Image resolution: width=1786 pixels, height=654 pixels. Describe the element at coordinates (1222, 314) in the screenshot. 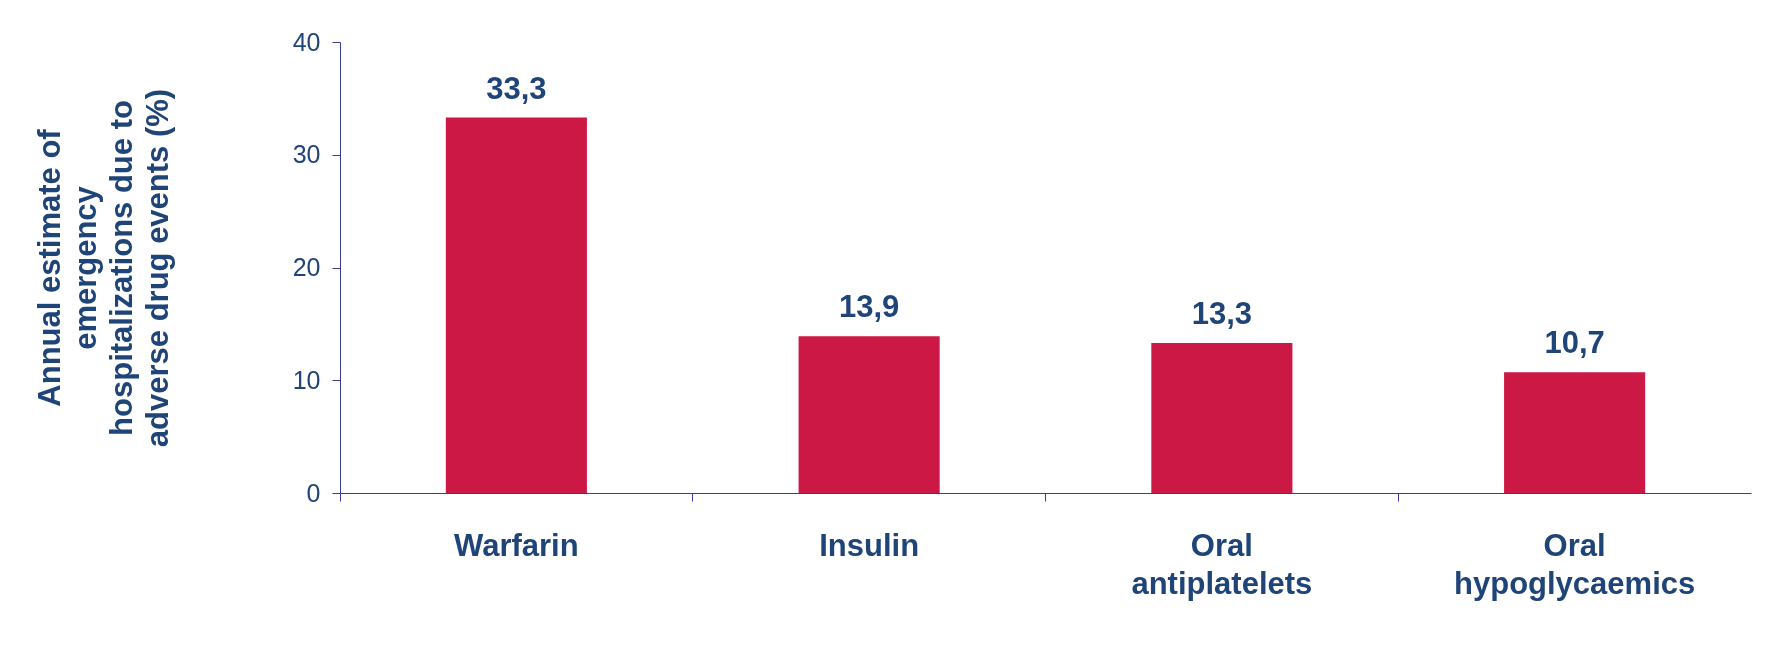

I see `data-label: 13,3` at that location.